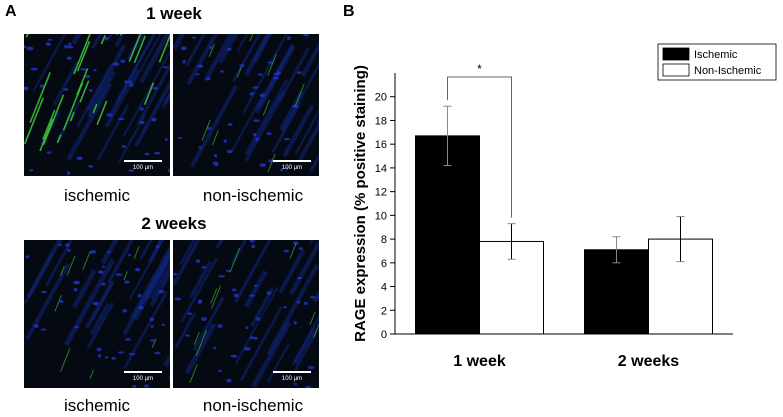 This screenshot has height=417, width=783. What do you see at coordinates (174, 223) in the screenshot?
I see `group-title-2-weeks: 2 weeks` at bounding box center [174, 223].